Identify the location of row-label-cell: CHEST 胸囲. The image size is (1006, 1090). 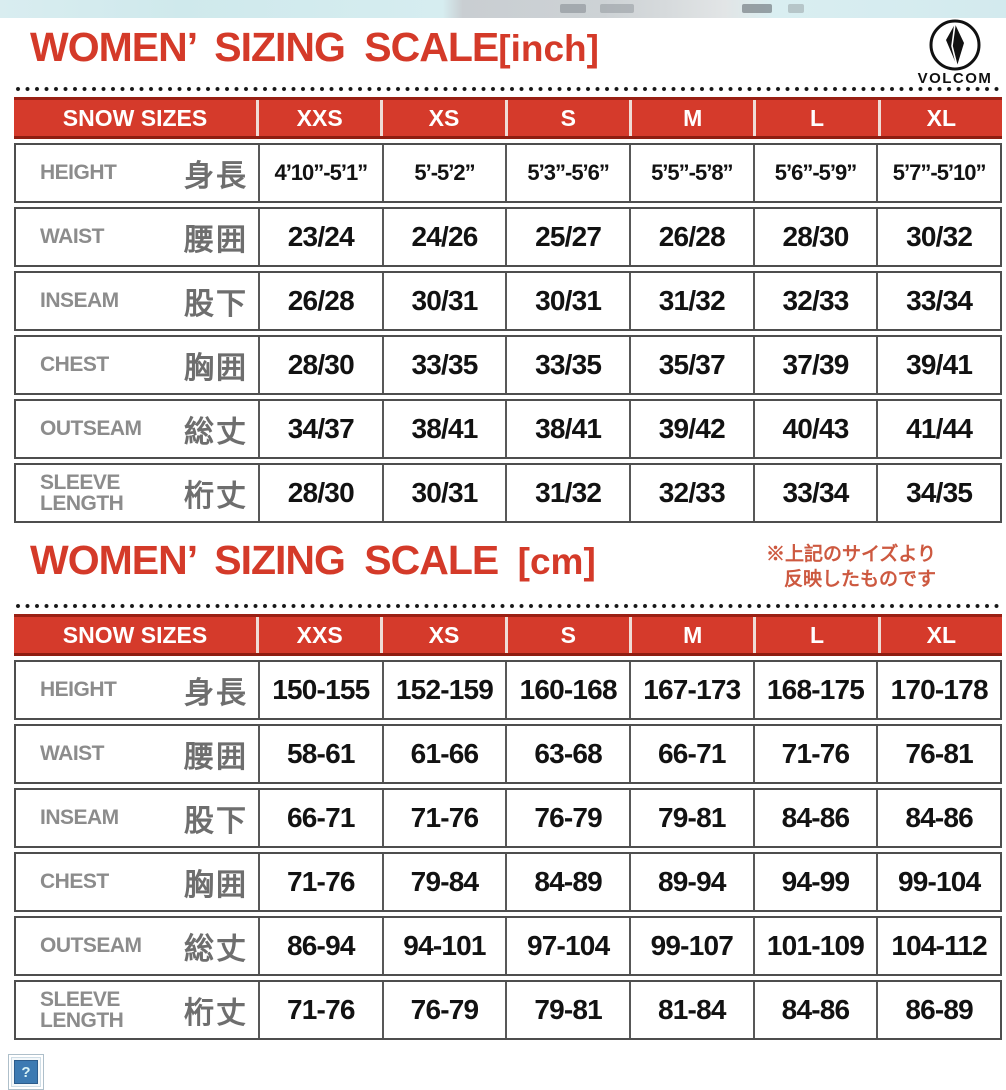
(137, 882).